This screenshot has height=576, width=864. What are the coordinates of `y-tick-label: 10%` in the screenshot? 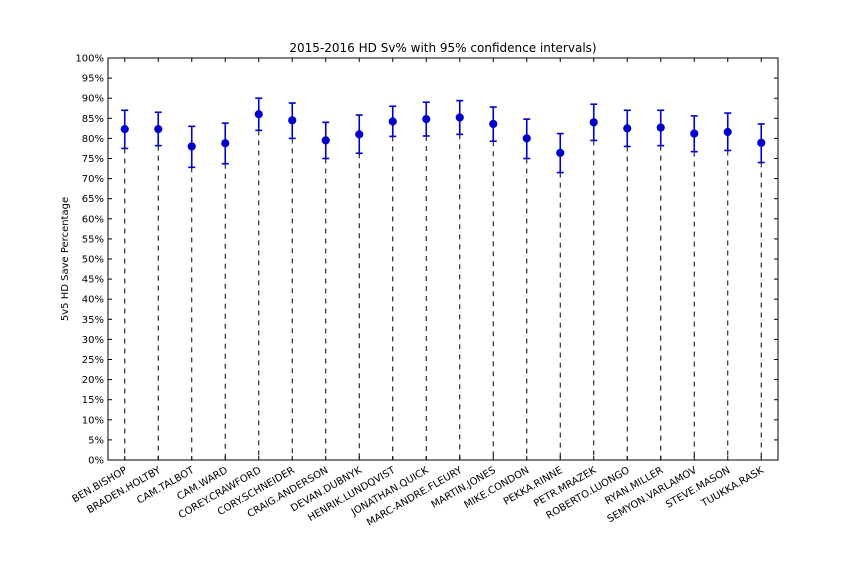 It's located at (93, 420).